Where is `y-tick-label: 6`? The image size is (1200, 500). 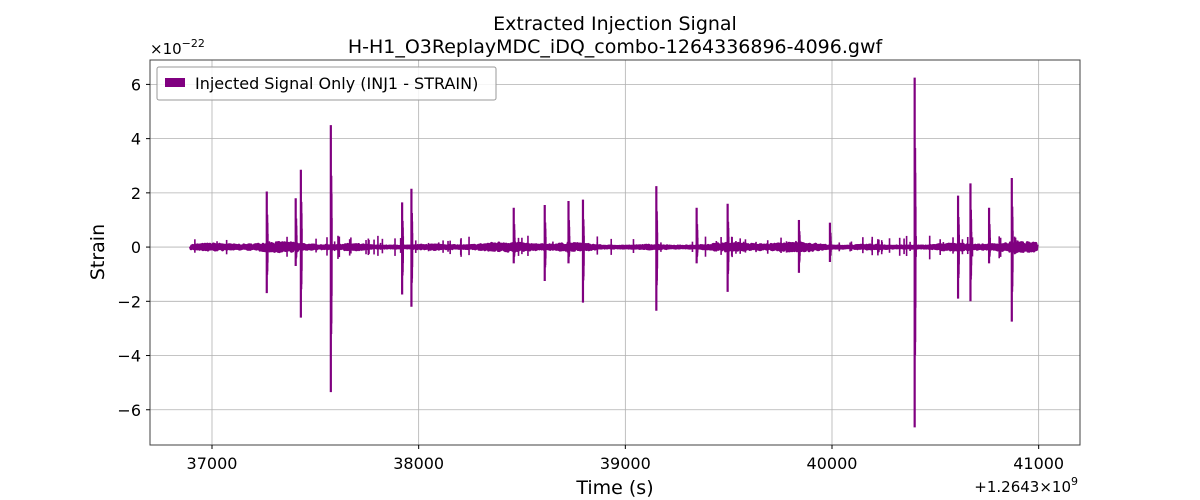 y-tick-label: 6 is located at coordinates (136, 84).